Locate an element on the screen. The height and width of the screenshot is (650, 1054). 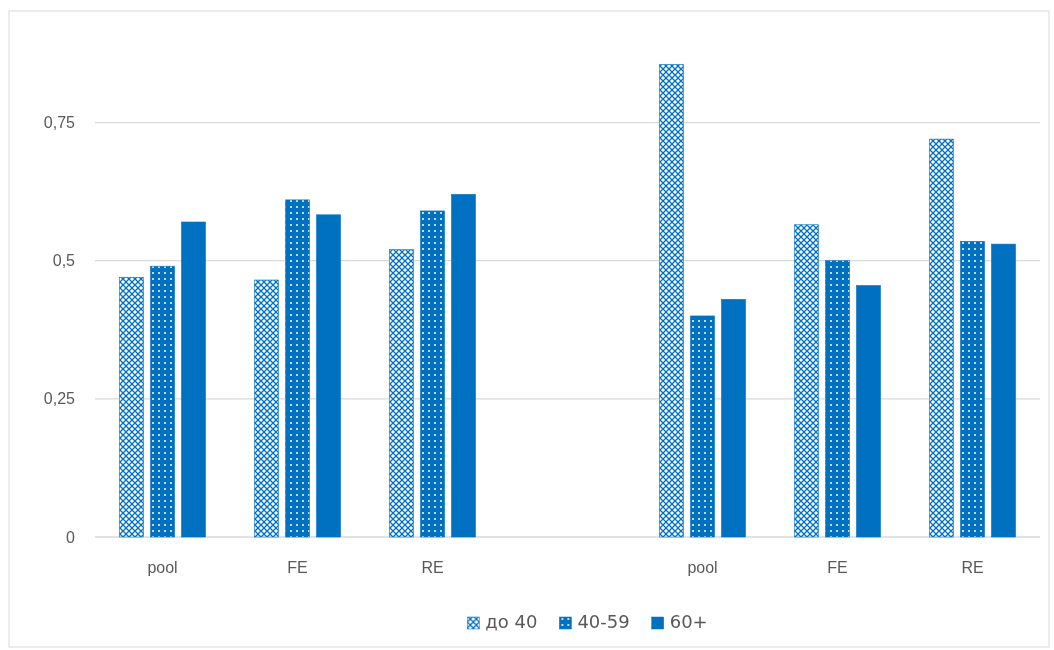
y-tick-label: 0,75 is located at coordinates (59, 123).